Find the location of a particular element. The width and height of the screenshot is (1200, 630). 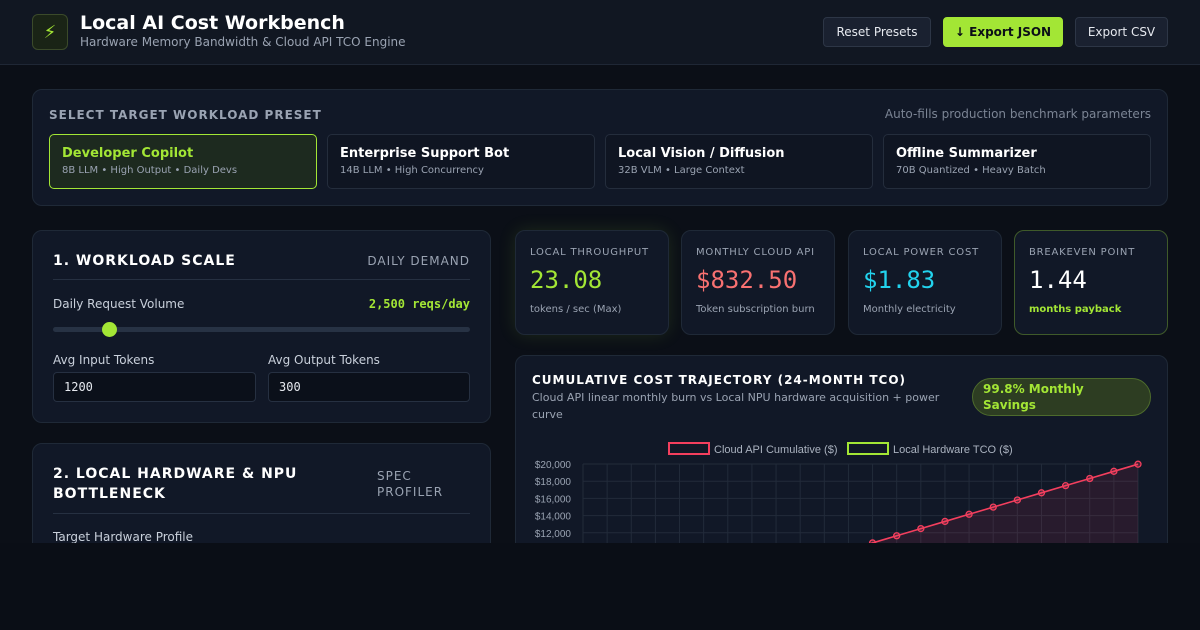

stat-value: 23.08 is located at coordinates (566, 280).